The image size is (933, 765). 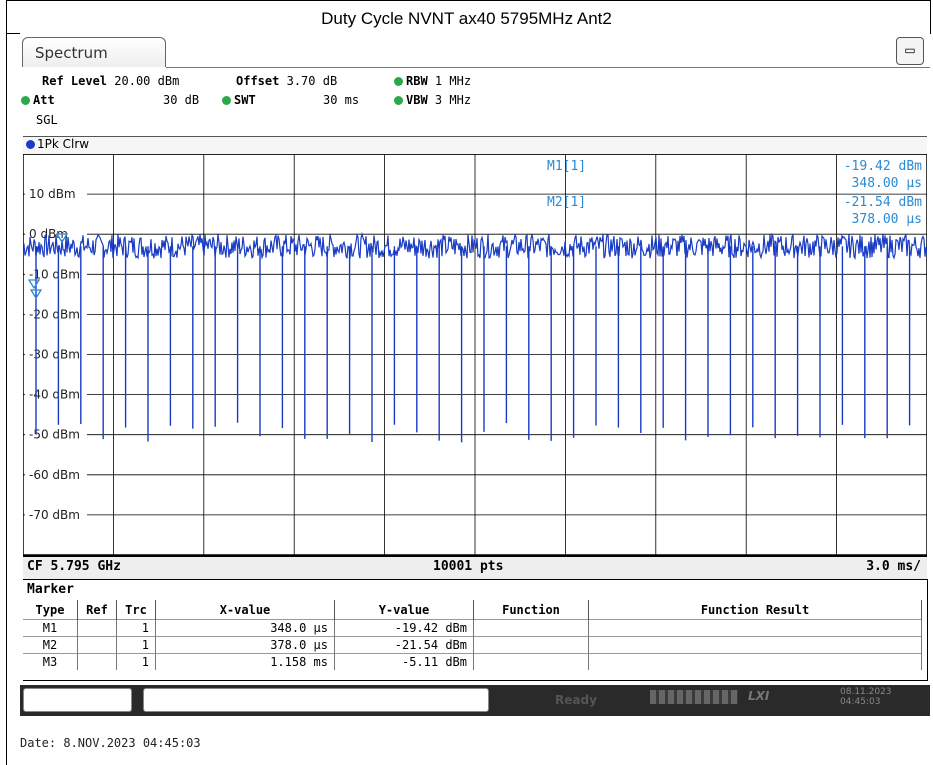 I want to click on att-value: 30 dB, so click(x=181, y=100).